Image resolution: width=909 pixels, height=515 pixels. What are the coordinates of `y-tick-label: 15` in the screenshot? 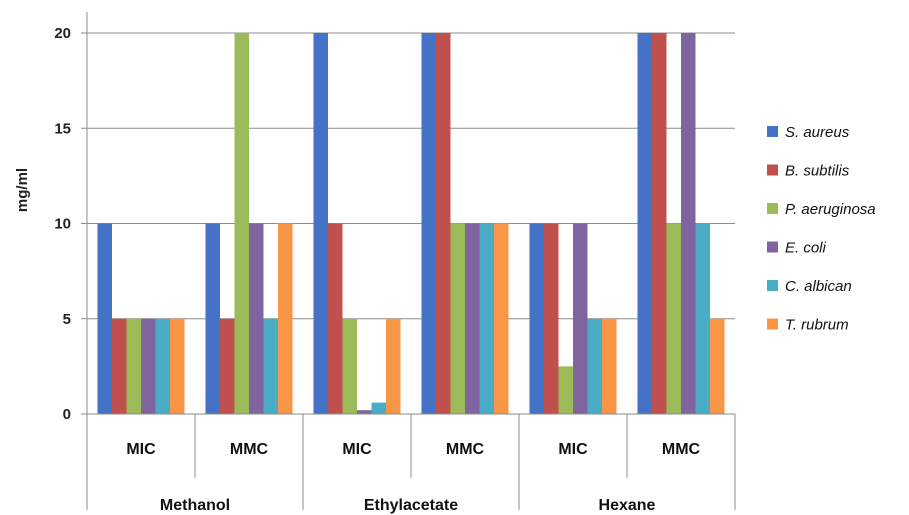 It's located at (62, 128).